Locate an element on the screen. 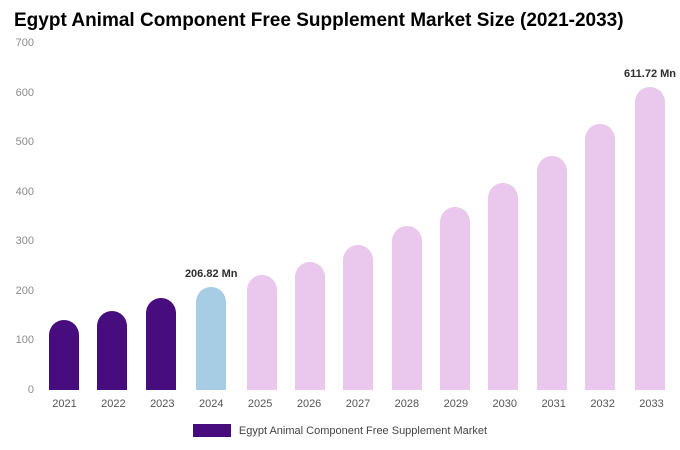 The width and height of the screenshot is (680, 450). bar-slot-2025 is located at coordinates (262, 216).